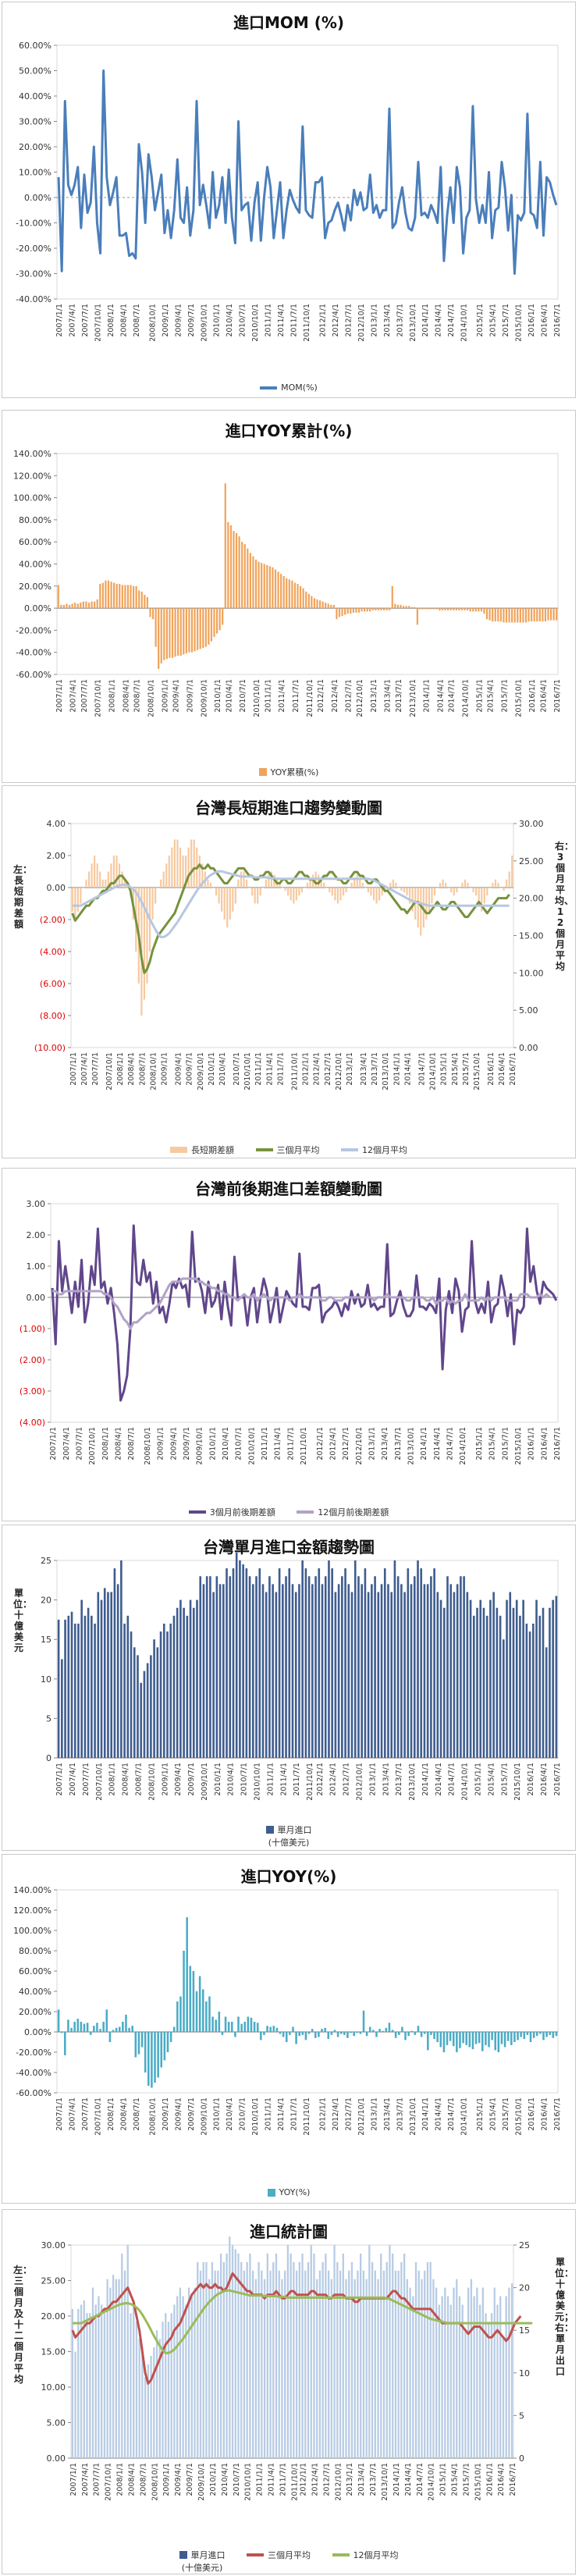 This screenshot has height=2576, width=579. I want to click on x-tick-label: 2013/1/1, so click(374, 696).